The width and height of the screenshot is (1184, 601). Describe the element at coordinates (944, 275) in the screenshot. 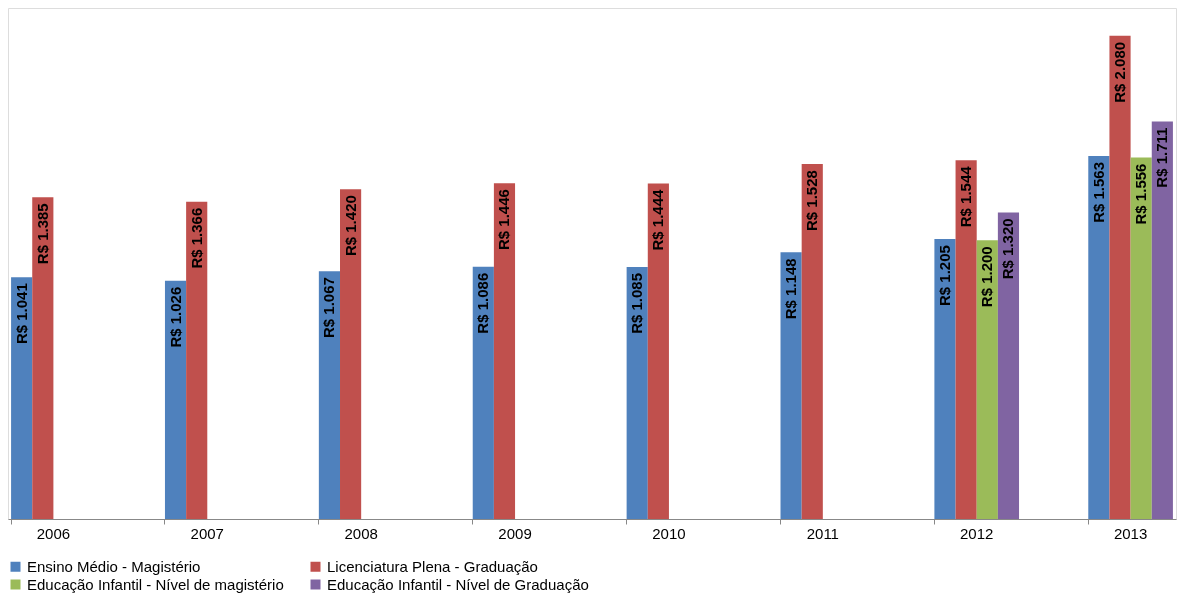

I see `data-label: R$ 1.205` at that location.